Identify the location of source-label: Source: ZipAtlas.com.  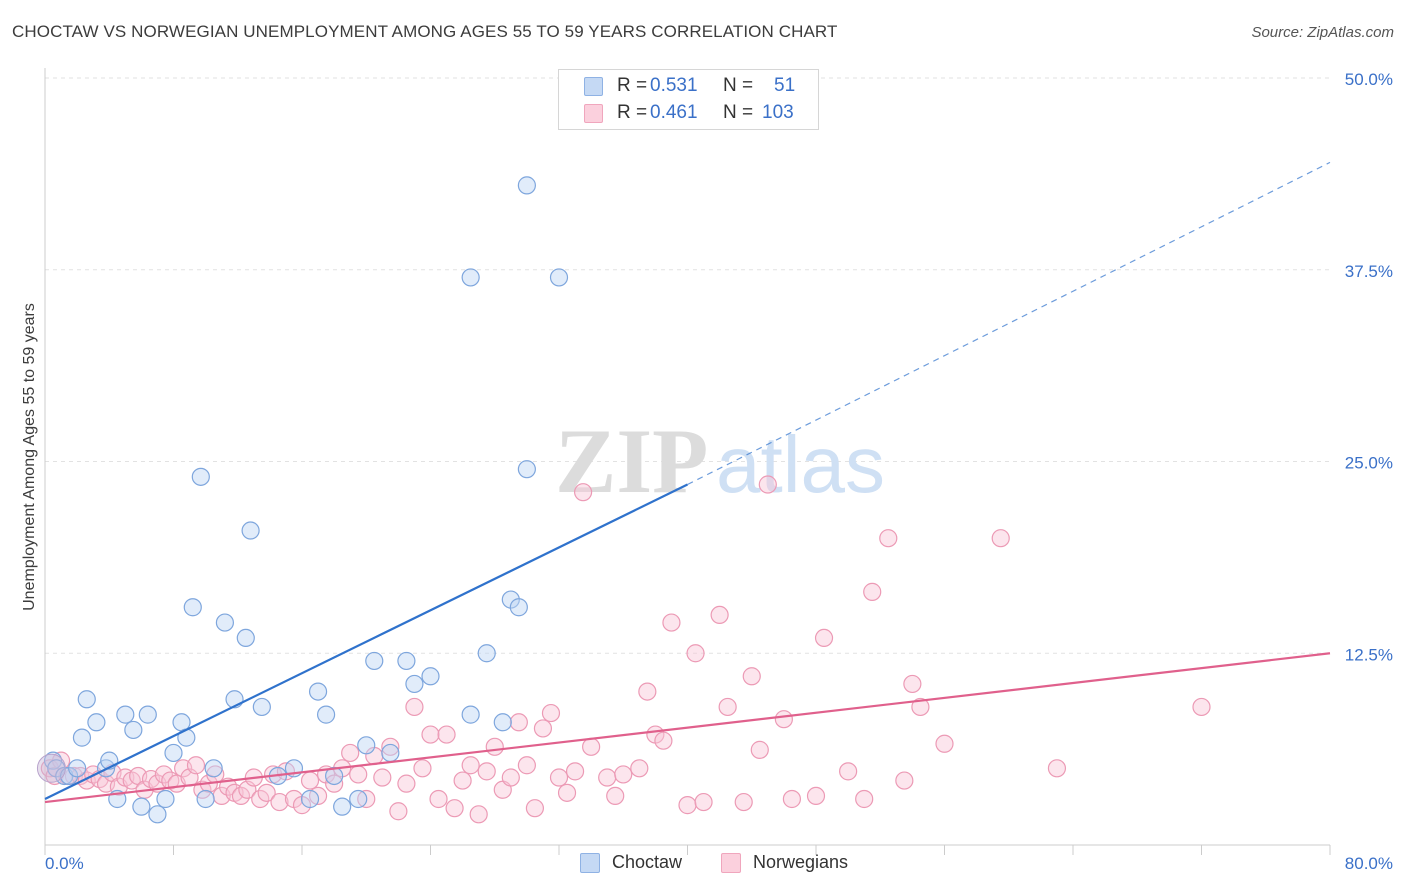
(1322, 32).